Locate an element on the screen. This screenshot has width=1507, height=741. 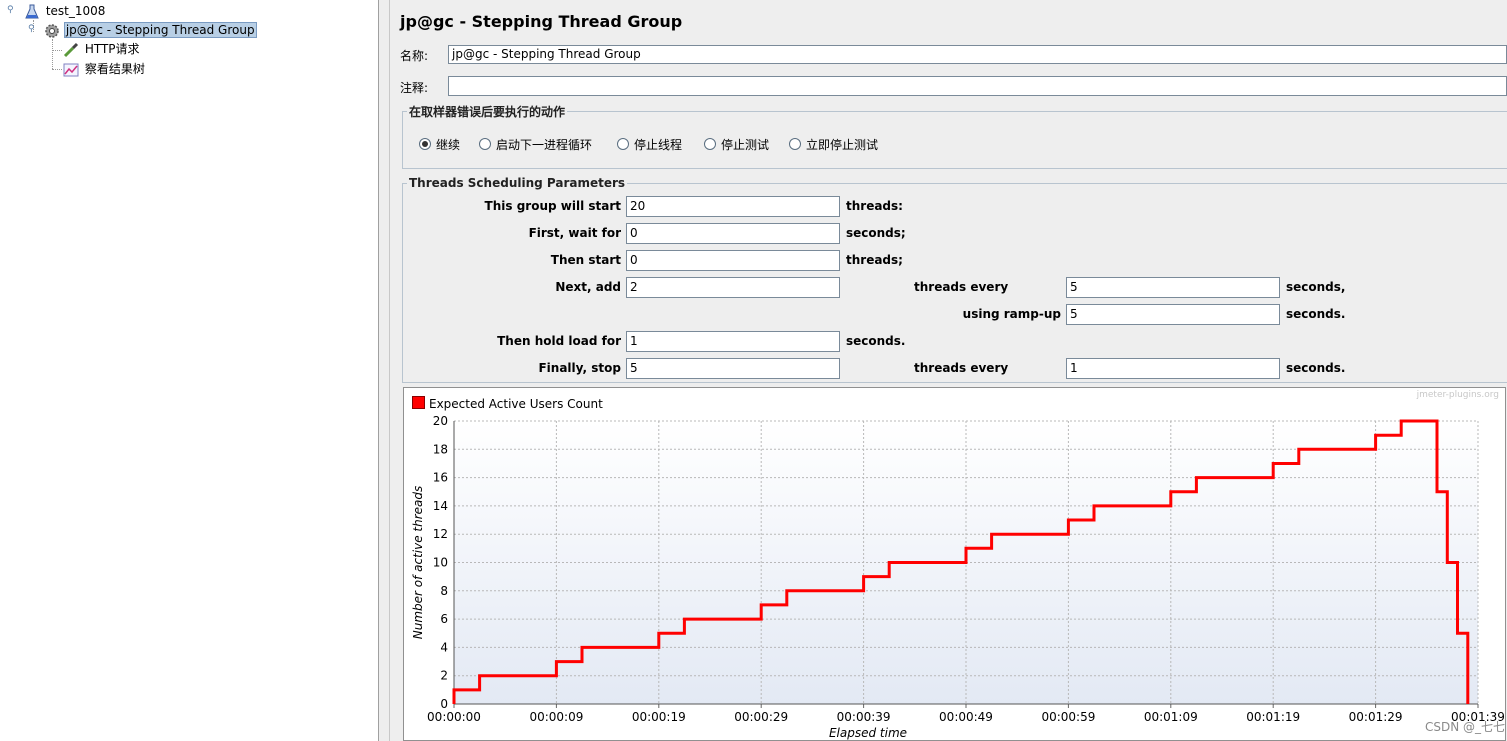
comment-label: 注释: is located at coordinates (414, 88).